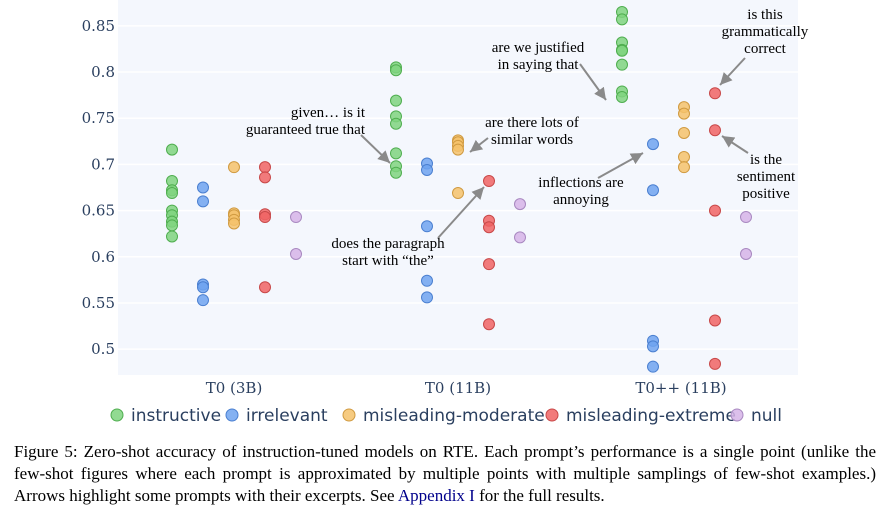  What do you see at coordinates (98, 211) in the screenshot?
I see `y-tick-label: 0.65` at bounding box center [98, 211].